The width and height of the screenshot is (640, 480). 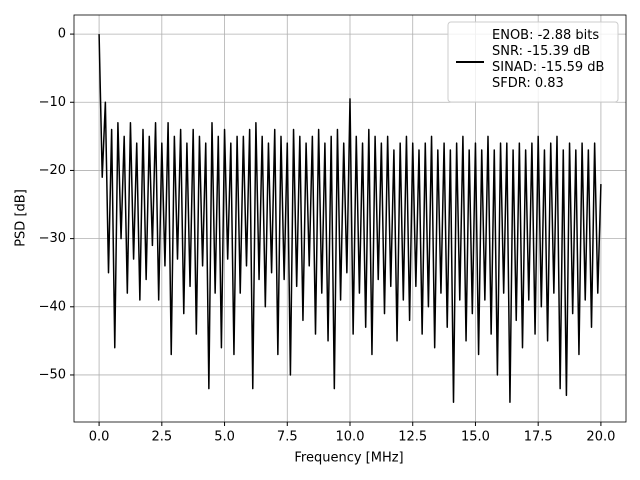 What do you see at coordinates (52, 170) in the screenshot?
I see `y-tick-label: −20` at bounding box center [52, 170].